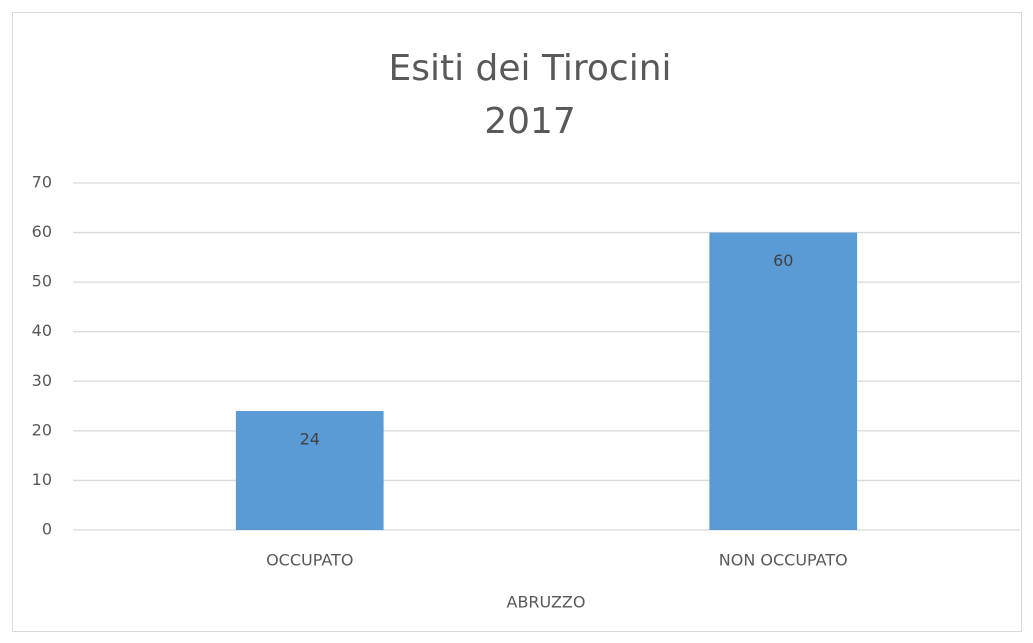 This screenshot has height=643, width=1033. What do you see at coordinates (783, 560) in the screenshot?
I see `x-tick-label: NON OCCUPATO` at bounding box center [783, 560].